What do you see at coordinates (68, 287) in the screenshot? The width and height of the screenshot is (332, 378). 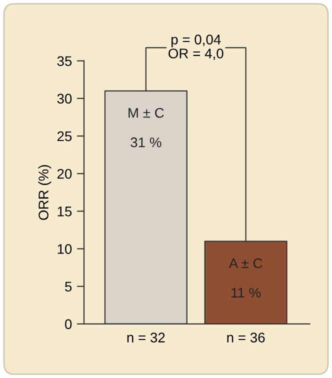 I see `y-tick-label: 5` at bounding box center [68, 287].